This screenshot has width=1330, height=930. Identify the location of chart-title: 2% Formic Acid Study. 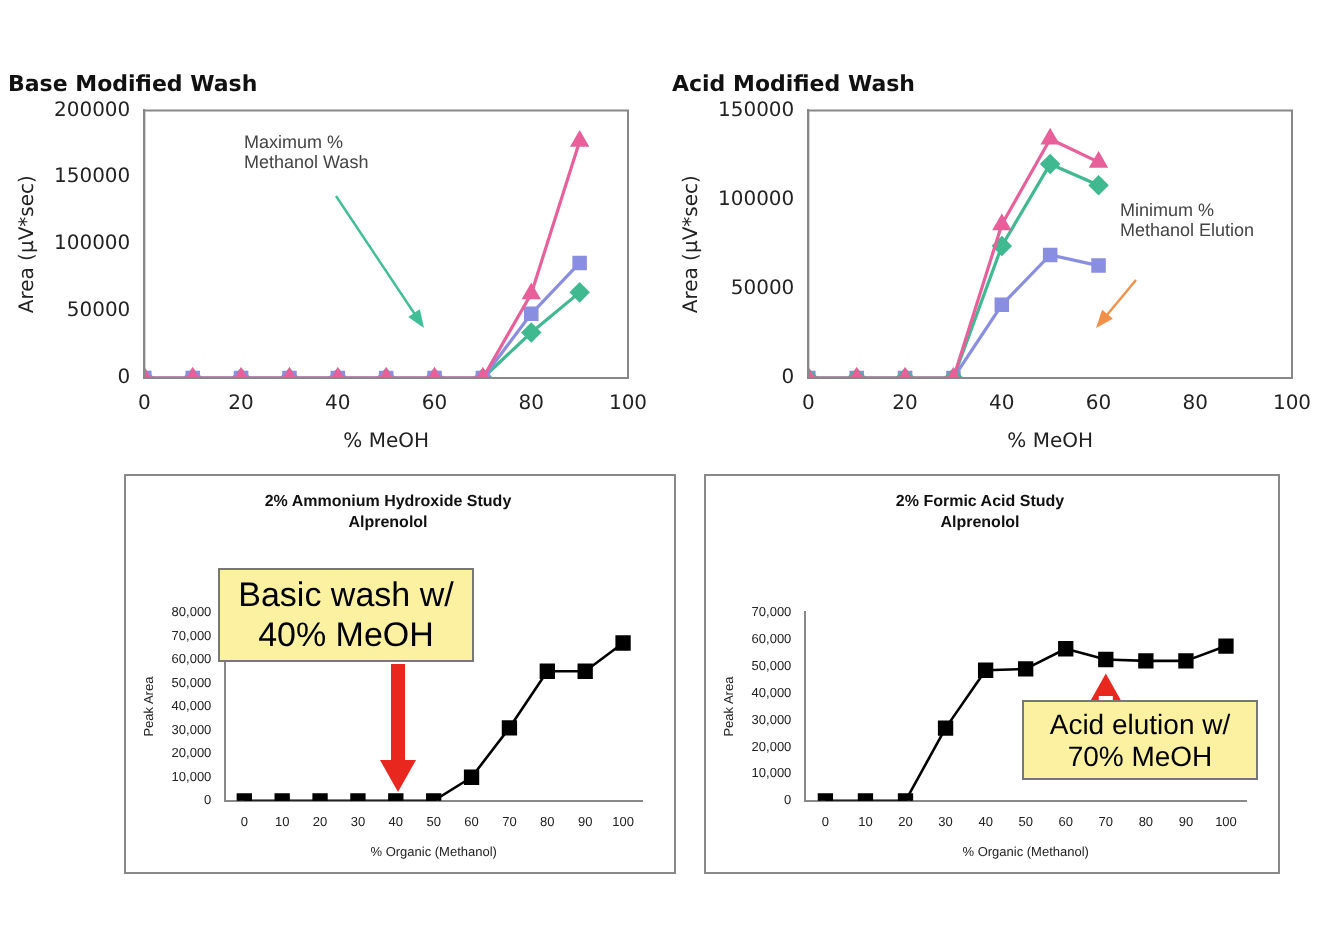
(980, 501).